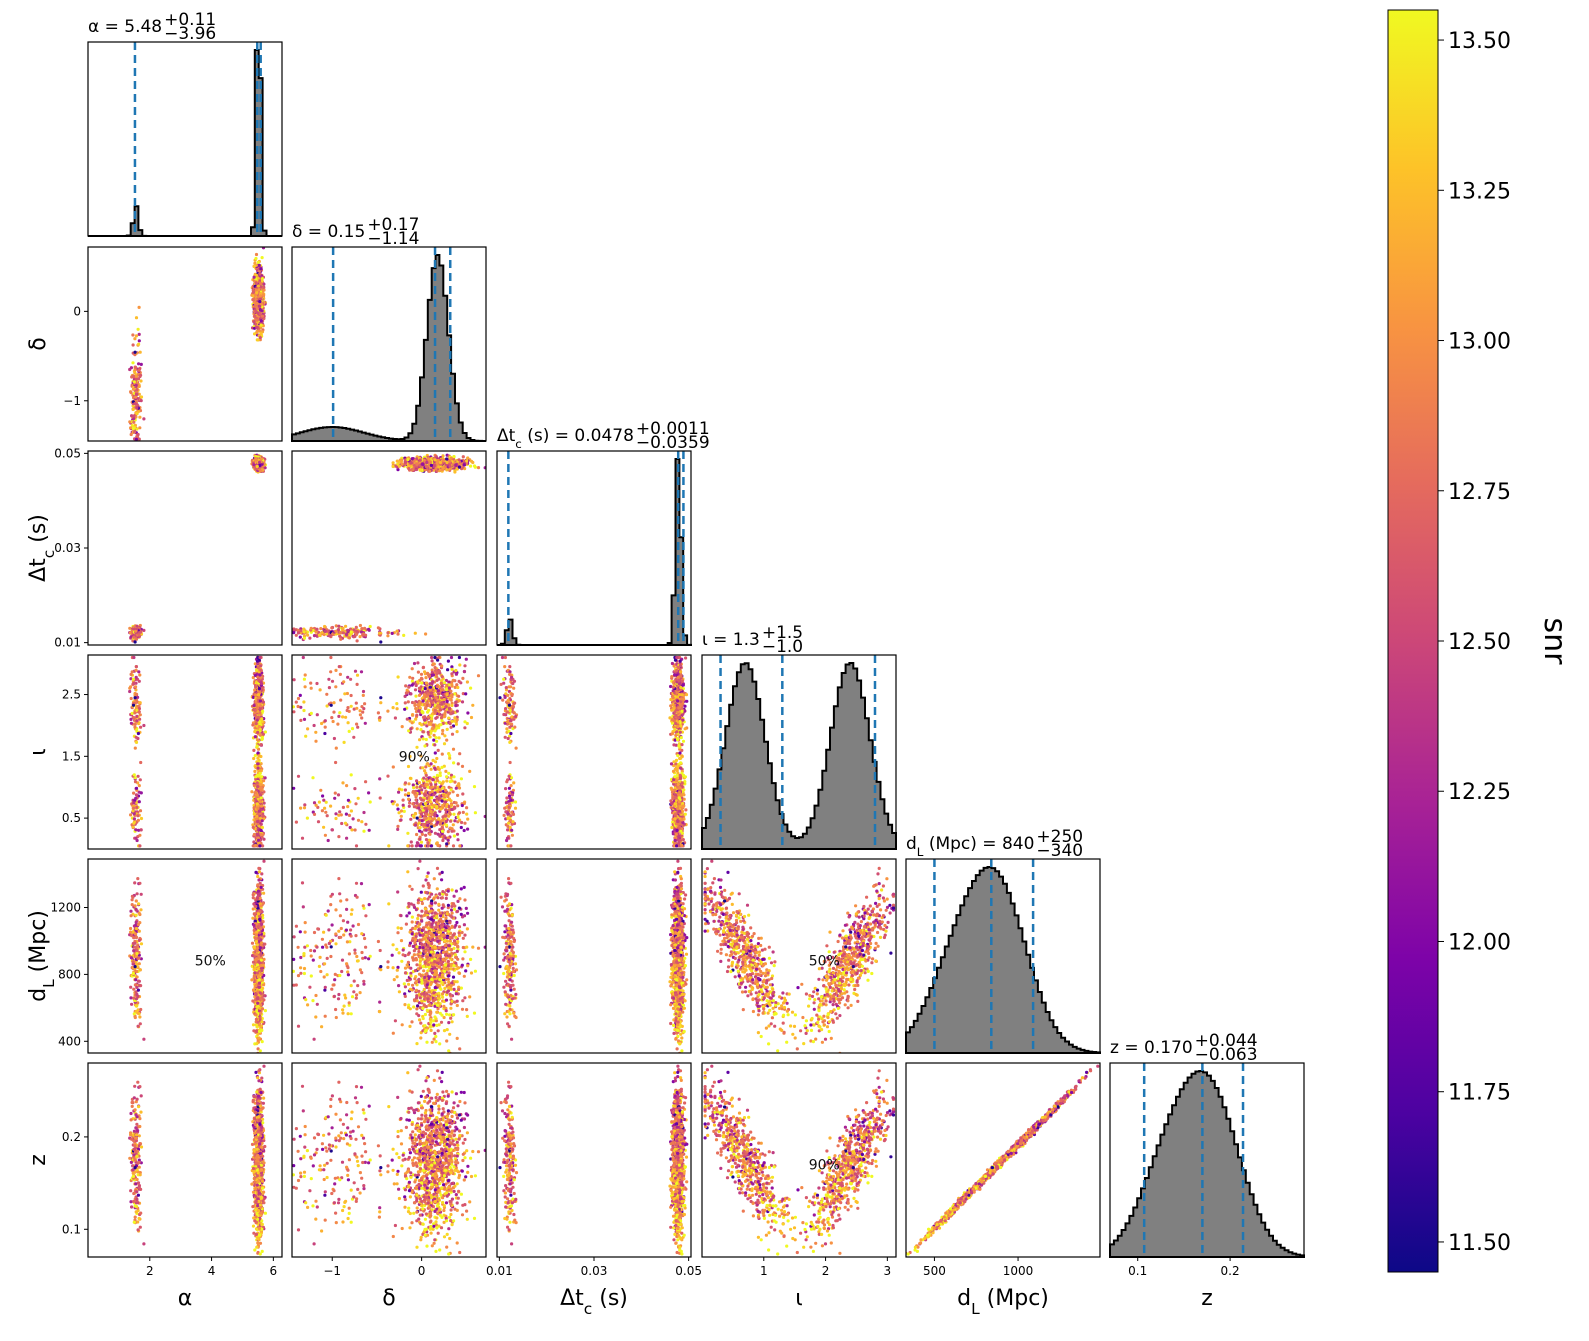  Describe the element at coordinates (197, 751) in the screenshot. I see `scatter-iota-alpha` at that location.